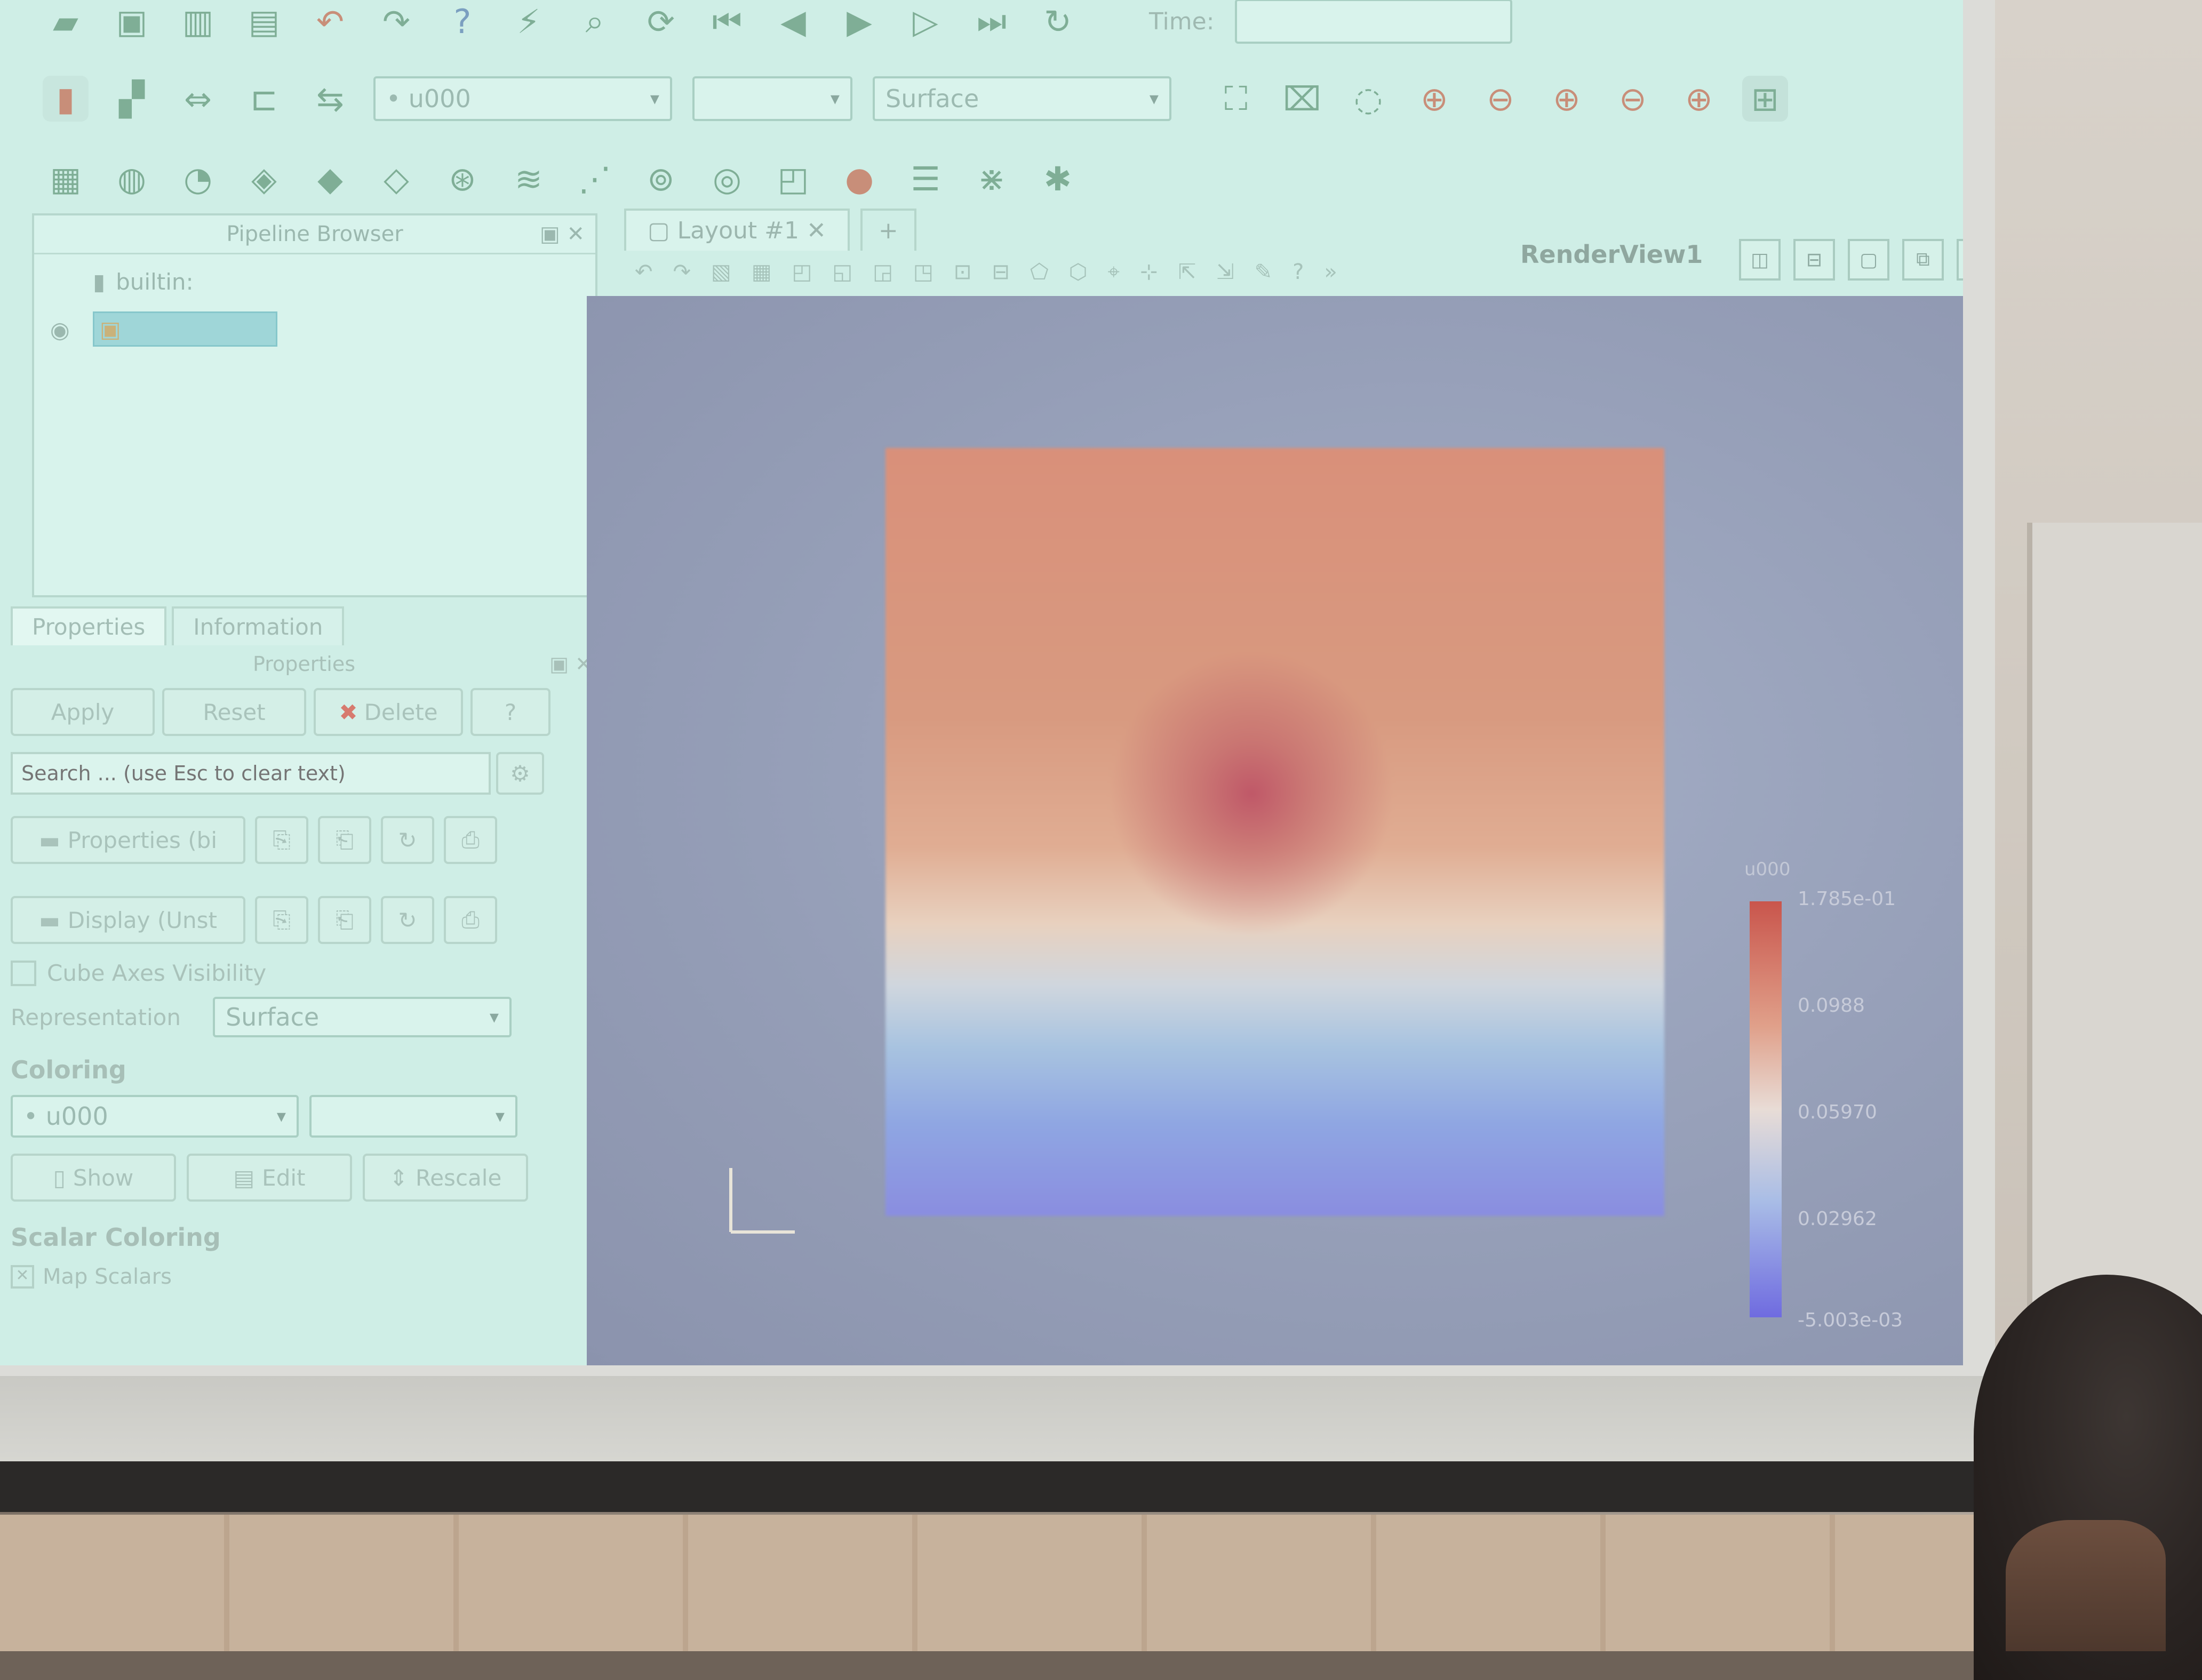 This screenshot has height=1680, width=2202. I want to click on calculator-icon: ▦, so click(66, 178).